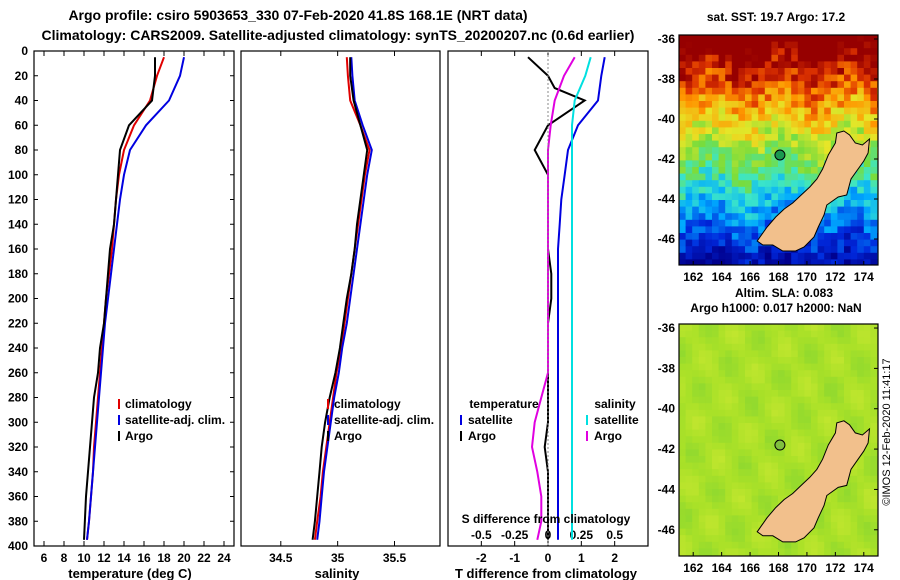  I want to click on depth-tick-label: 380, so click(18, 521).